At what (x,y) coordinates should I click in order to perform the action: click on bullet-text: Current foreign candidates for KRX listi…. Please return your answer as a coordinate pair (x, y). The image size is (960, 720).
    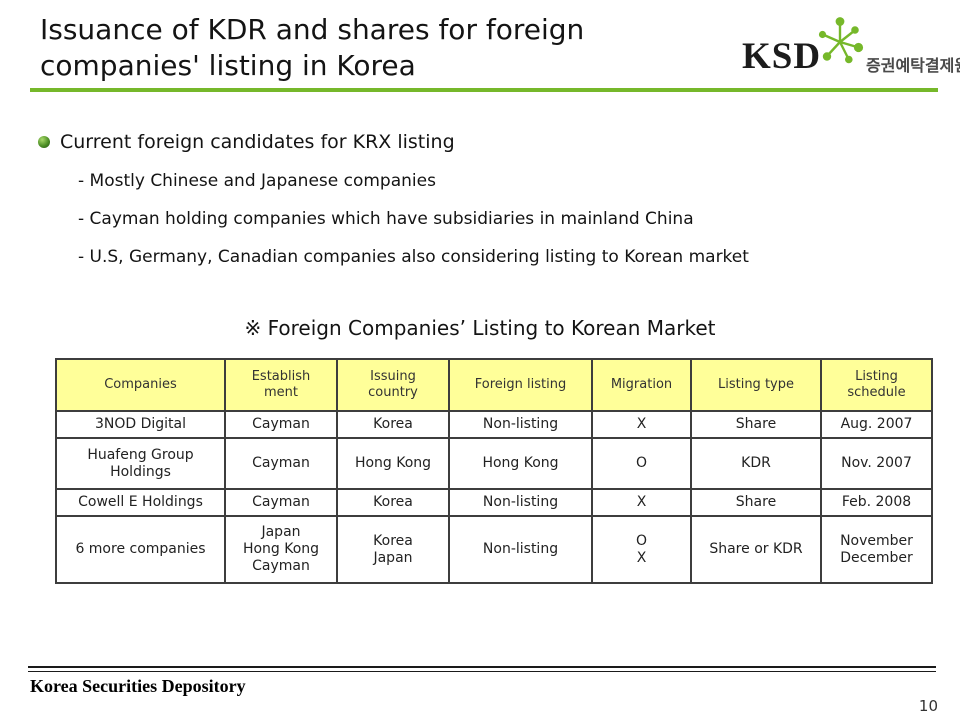
    Looking at the image, I should click on (257, 142).